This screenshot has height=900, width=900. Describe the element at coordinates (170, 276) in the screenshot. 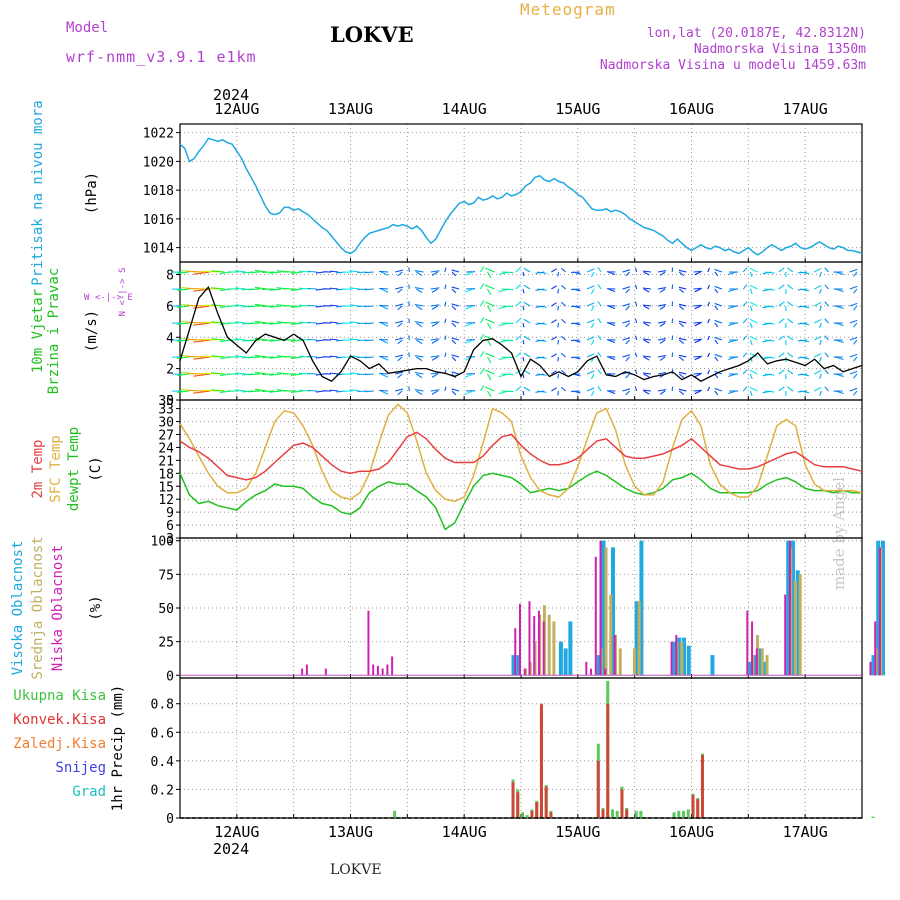

I see `ytick-label-wind: 8` at that location.